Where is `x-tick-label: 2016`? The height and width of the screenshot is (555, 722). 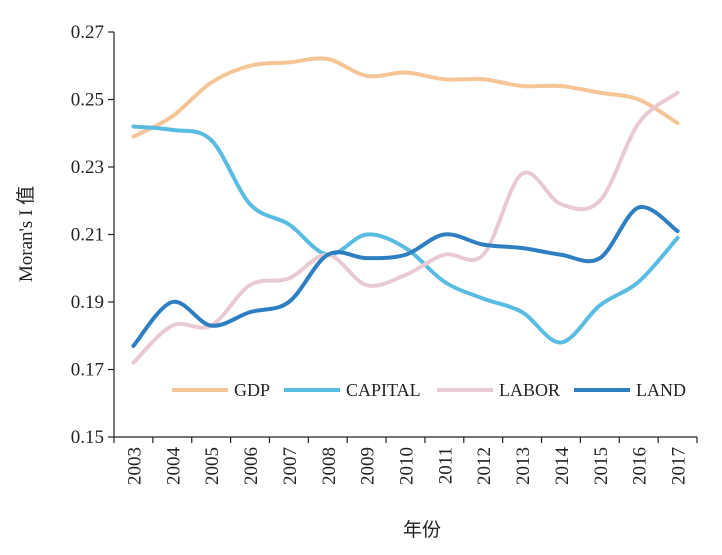 x-tick-label: 2016 is located at coordinates (640, 466).